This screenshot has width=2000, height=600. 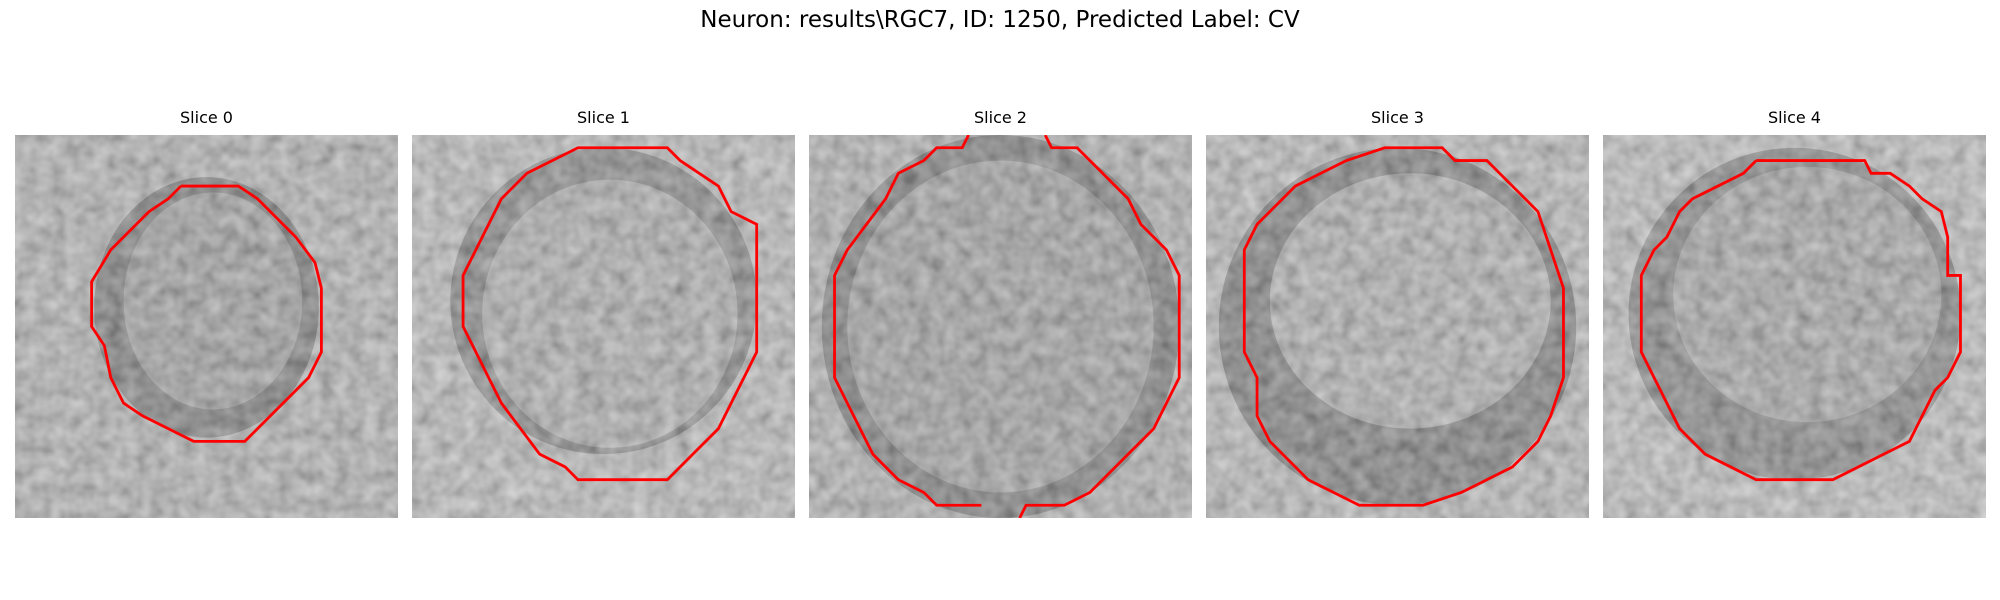 I want to click on slice-title: Slice 1, so click(x=603, y=117).